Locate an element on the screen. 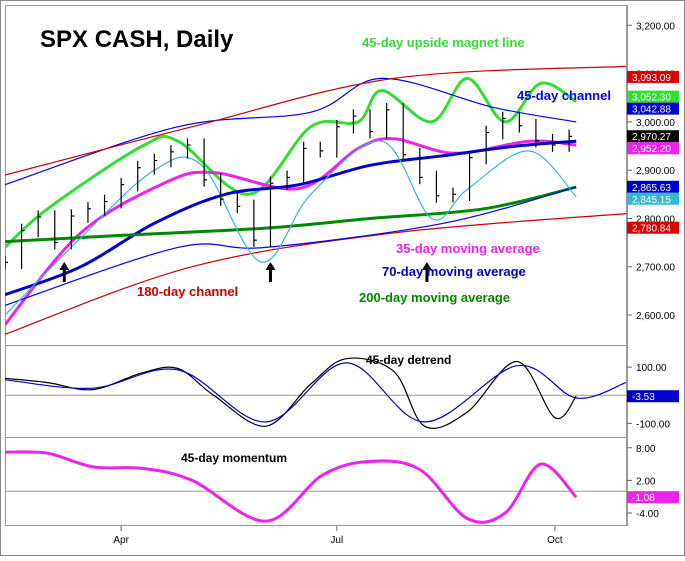 The width and height of the screenshot is (685, 561). annotation-200-day-ma: 200-day moving average is located at coordinates (434, 297).